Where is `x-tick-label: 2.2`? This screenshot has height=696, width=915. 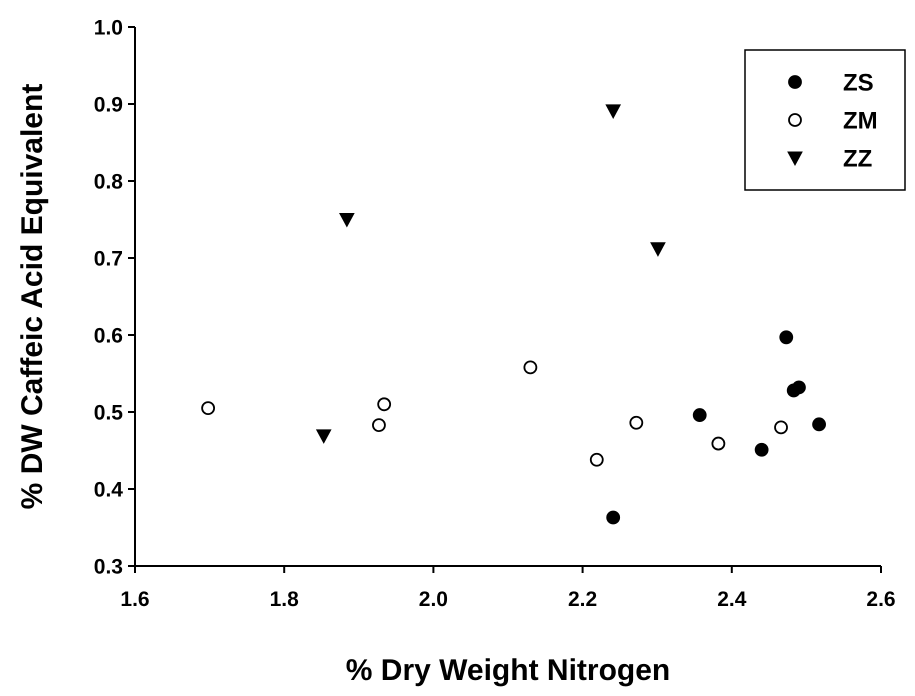
x-tick-label: 2.2 is located at coordinates (583, 599).